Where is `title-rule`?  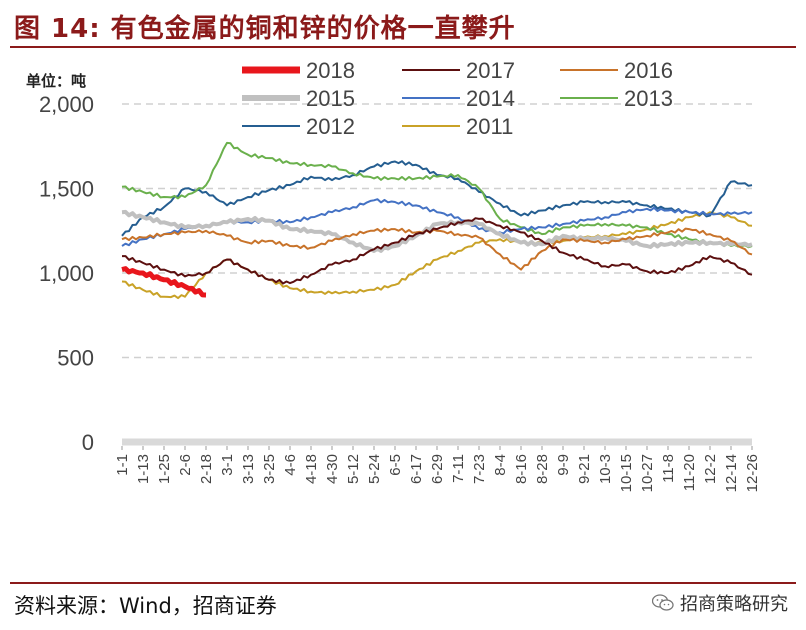
title-rule is located at coordinates (403, 47).